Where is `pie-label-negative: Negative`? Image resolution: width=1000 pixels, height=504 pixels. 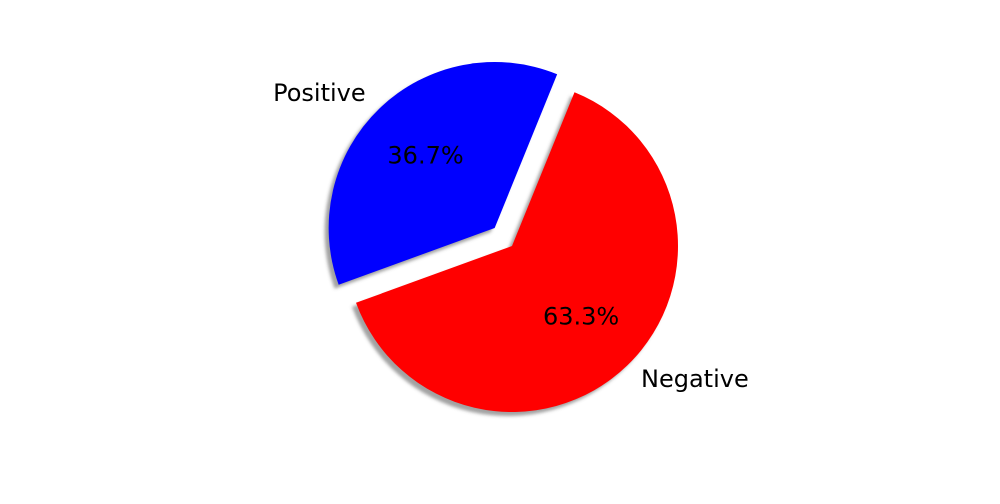
pie-label-negative: Negative is located at coordinates (695, 379).